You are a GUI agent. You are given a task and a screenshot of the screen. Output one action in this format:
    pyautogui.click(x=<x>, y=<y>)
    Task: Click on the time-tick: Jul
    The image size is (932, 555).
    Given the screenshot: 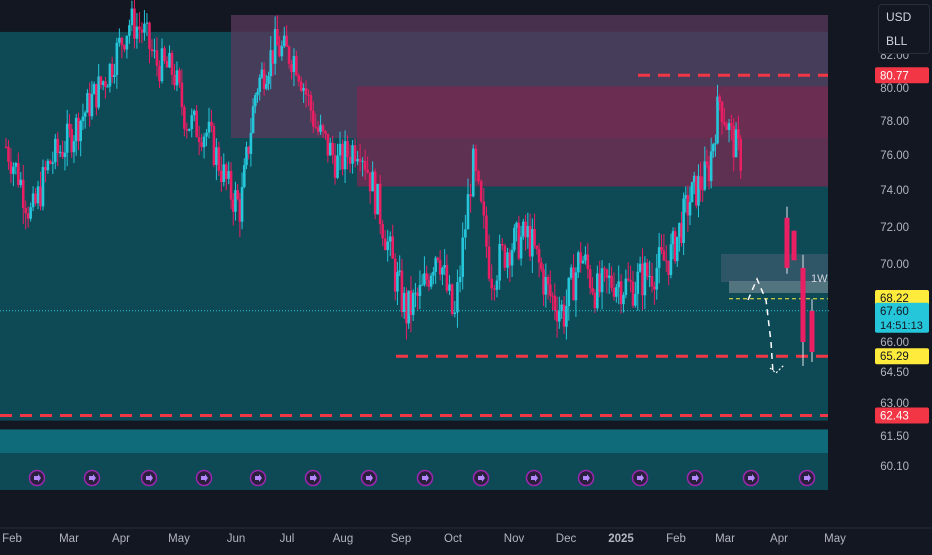 What is the action you would take?
    pyautogui.click(x=287, y=539)
    